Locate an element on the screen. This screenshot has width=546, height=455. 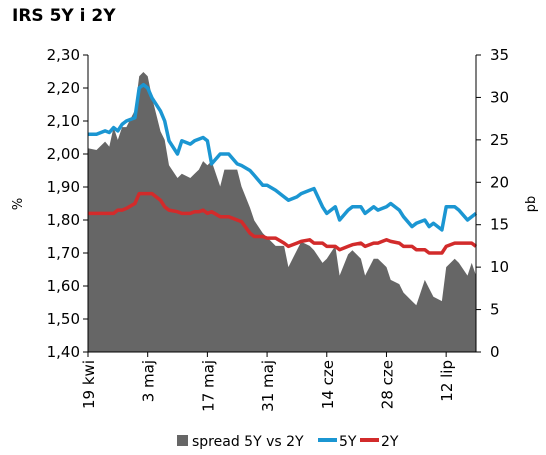
legend: spread 5Y vs 2Y 5Y 2Y is located at coordinates (288, 442).